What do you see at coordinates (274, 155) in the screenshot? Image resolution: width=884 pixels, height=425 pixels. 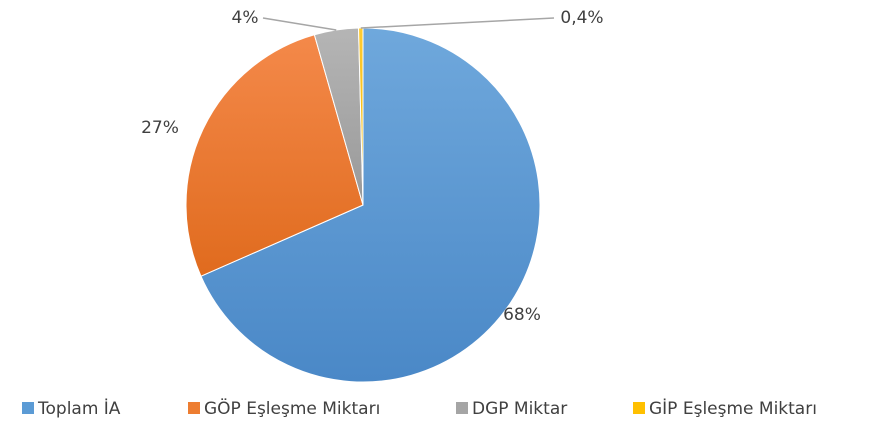 I see `pie-slice` at bounding box center [274, 155].